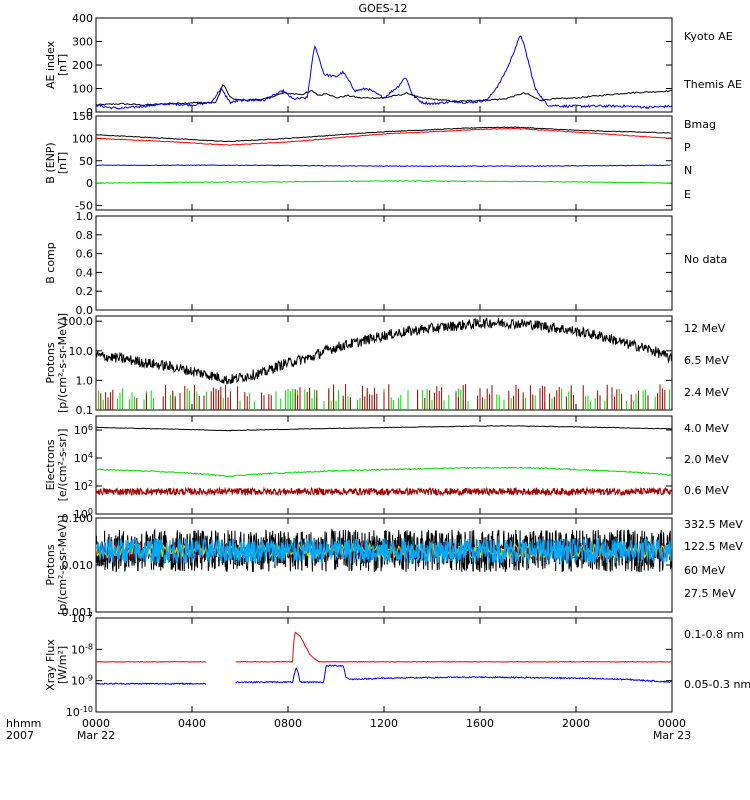 The image size is (750, 800). Describe the element at coordinates (710, 593) in the screenshot. I see `legend-27-5-mev: 27.5 MeV` at that location.